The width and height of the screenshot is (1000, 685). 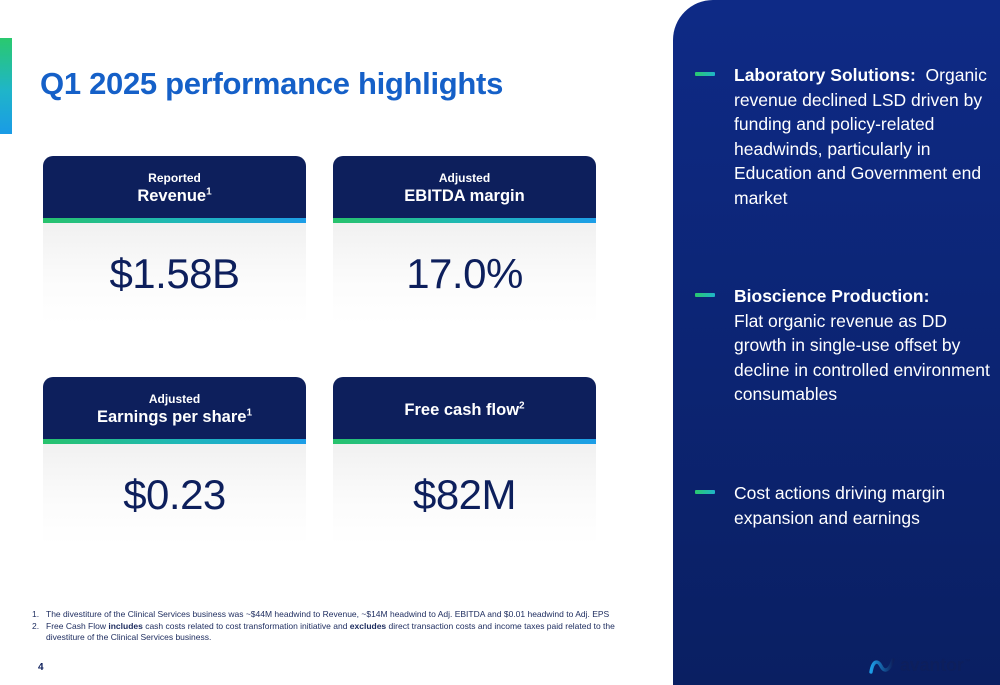 I want to click on card-header: Free cash flow2, so click(x=464, y=410).